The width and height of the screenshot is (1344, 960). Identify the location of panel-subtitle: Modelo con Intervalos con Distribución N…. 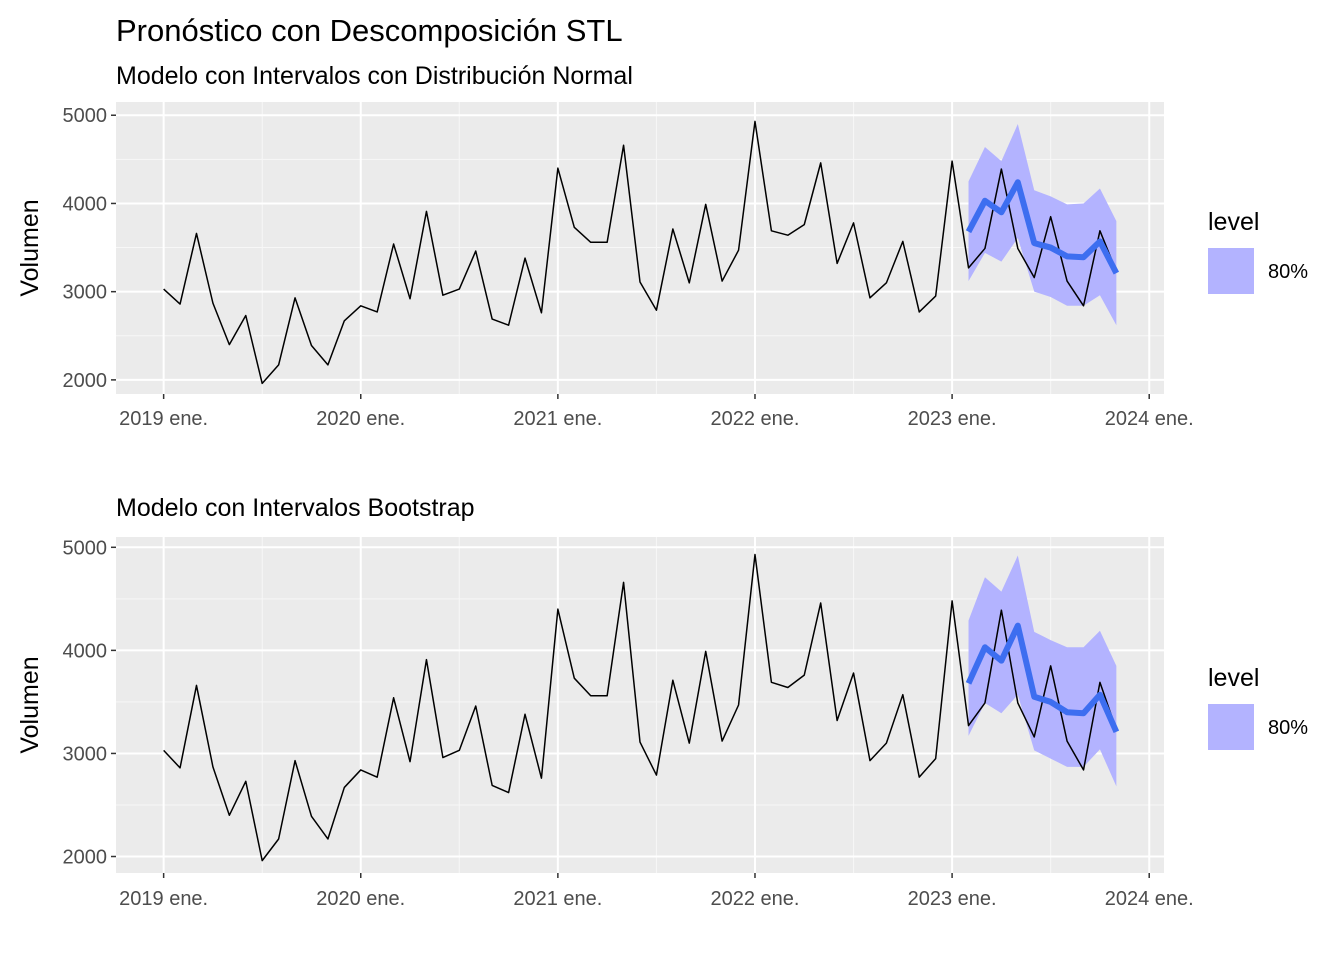
(374, 76).